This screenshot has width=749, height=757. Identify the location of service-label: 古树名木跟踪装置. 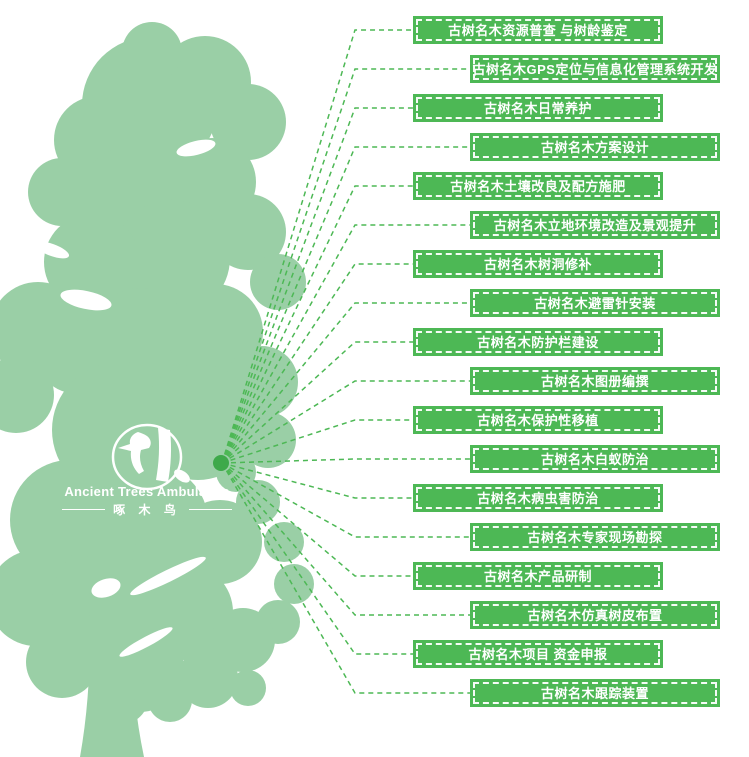
(594, 693).